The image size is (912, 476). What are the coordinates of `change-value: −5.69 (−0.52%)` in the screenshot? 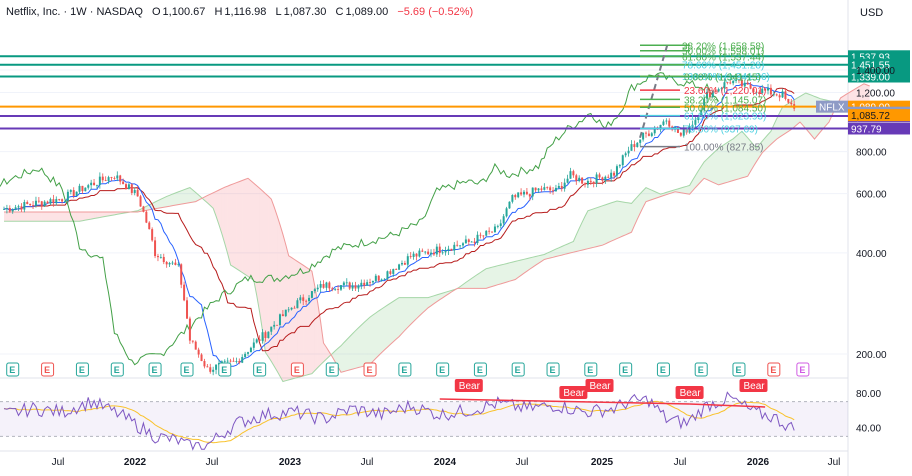 It's located at (435, 12).